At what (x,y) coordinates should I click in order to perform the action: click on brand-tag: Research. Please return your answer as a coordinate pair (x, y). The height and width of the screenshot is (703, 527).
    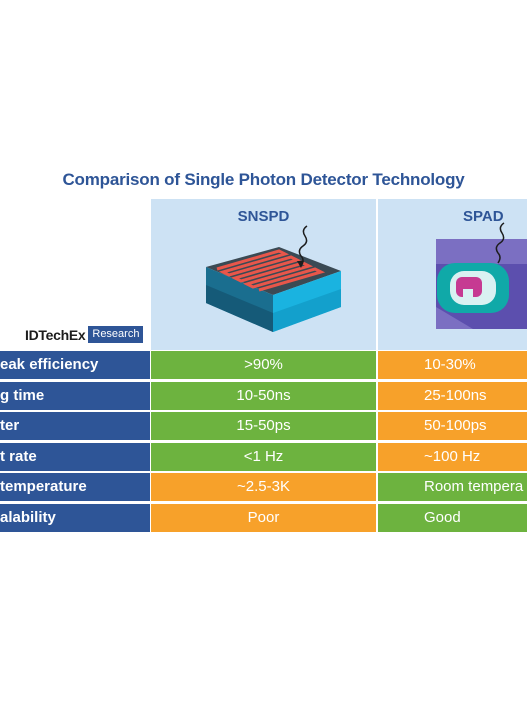
    Looking at the image, I should click on (116, 334).